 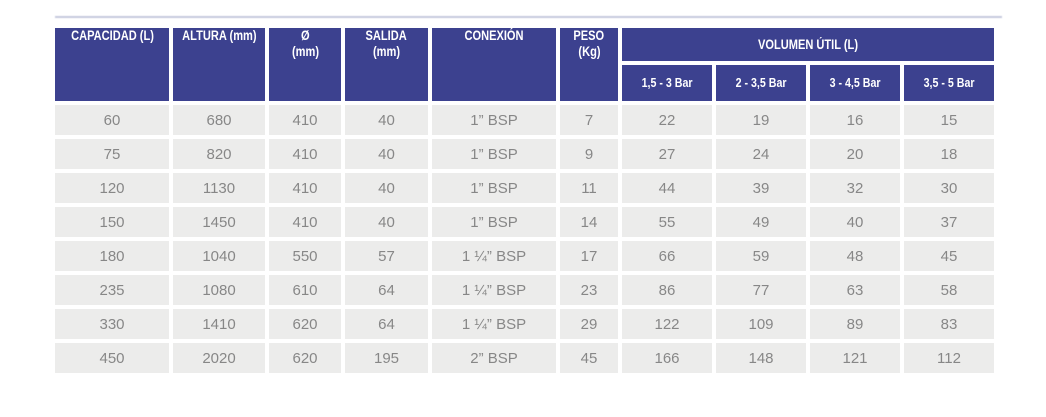 What do you see at coordinates (761, 120) in the screenshot?
I see `table-cell: 19` at bounding box center [761, 120].